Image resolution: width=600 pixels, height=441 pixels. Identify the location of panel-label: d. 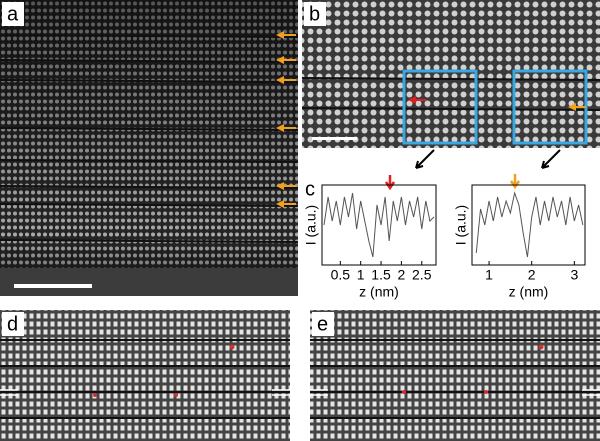
(12, 324).